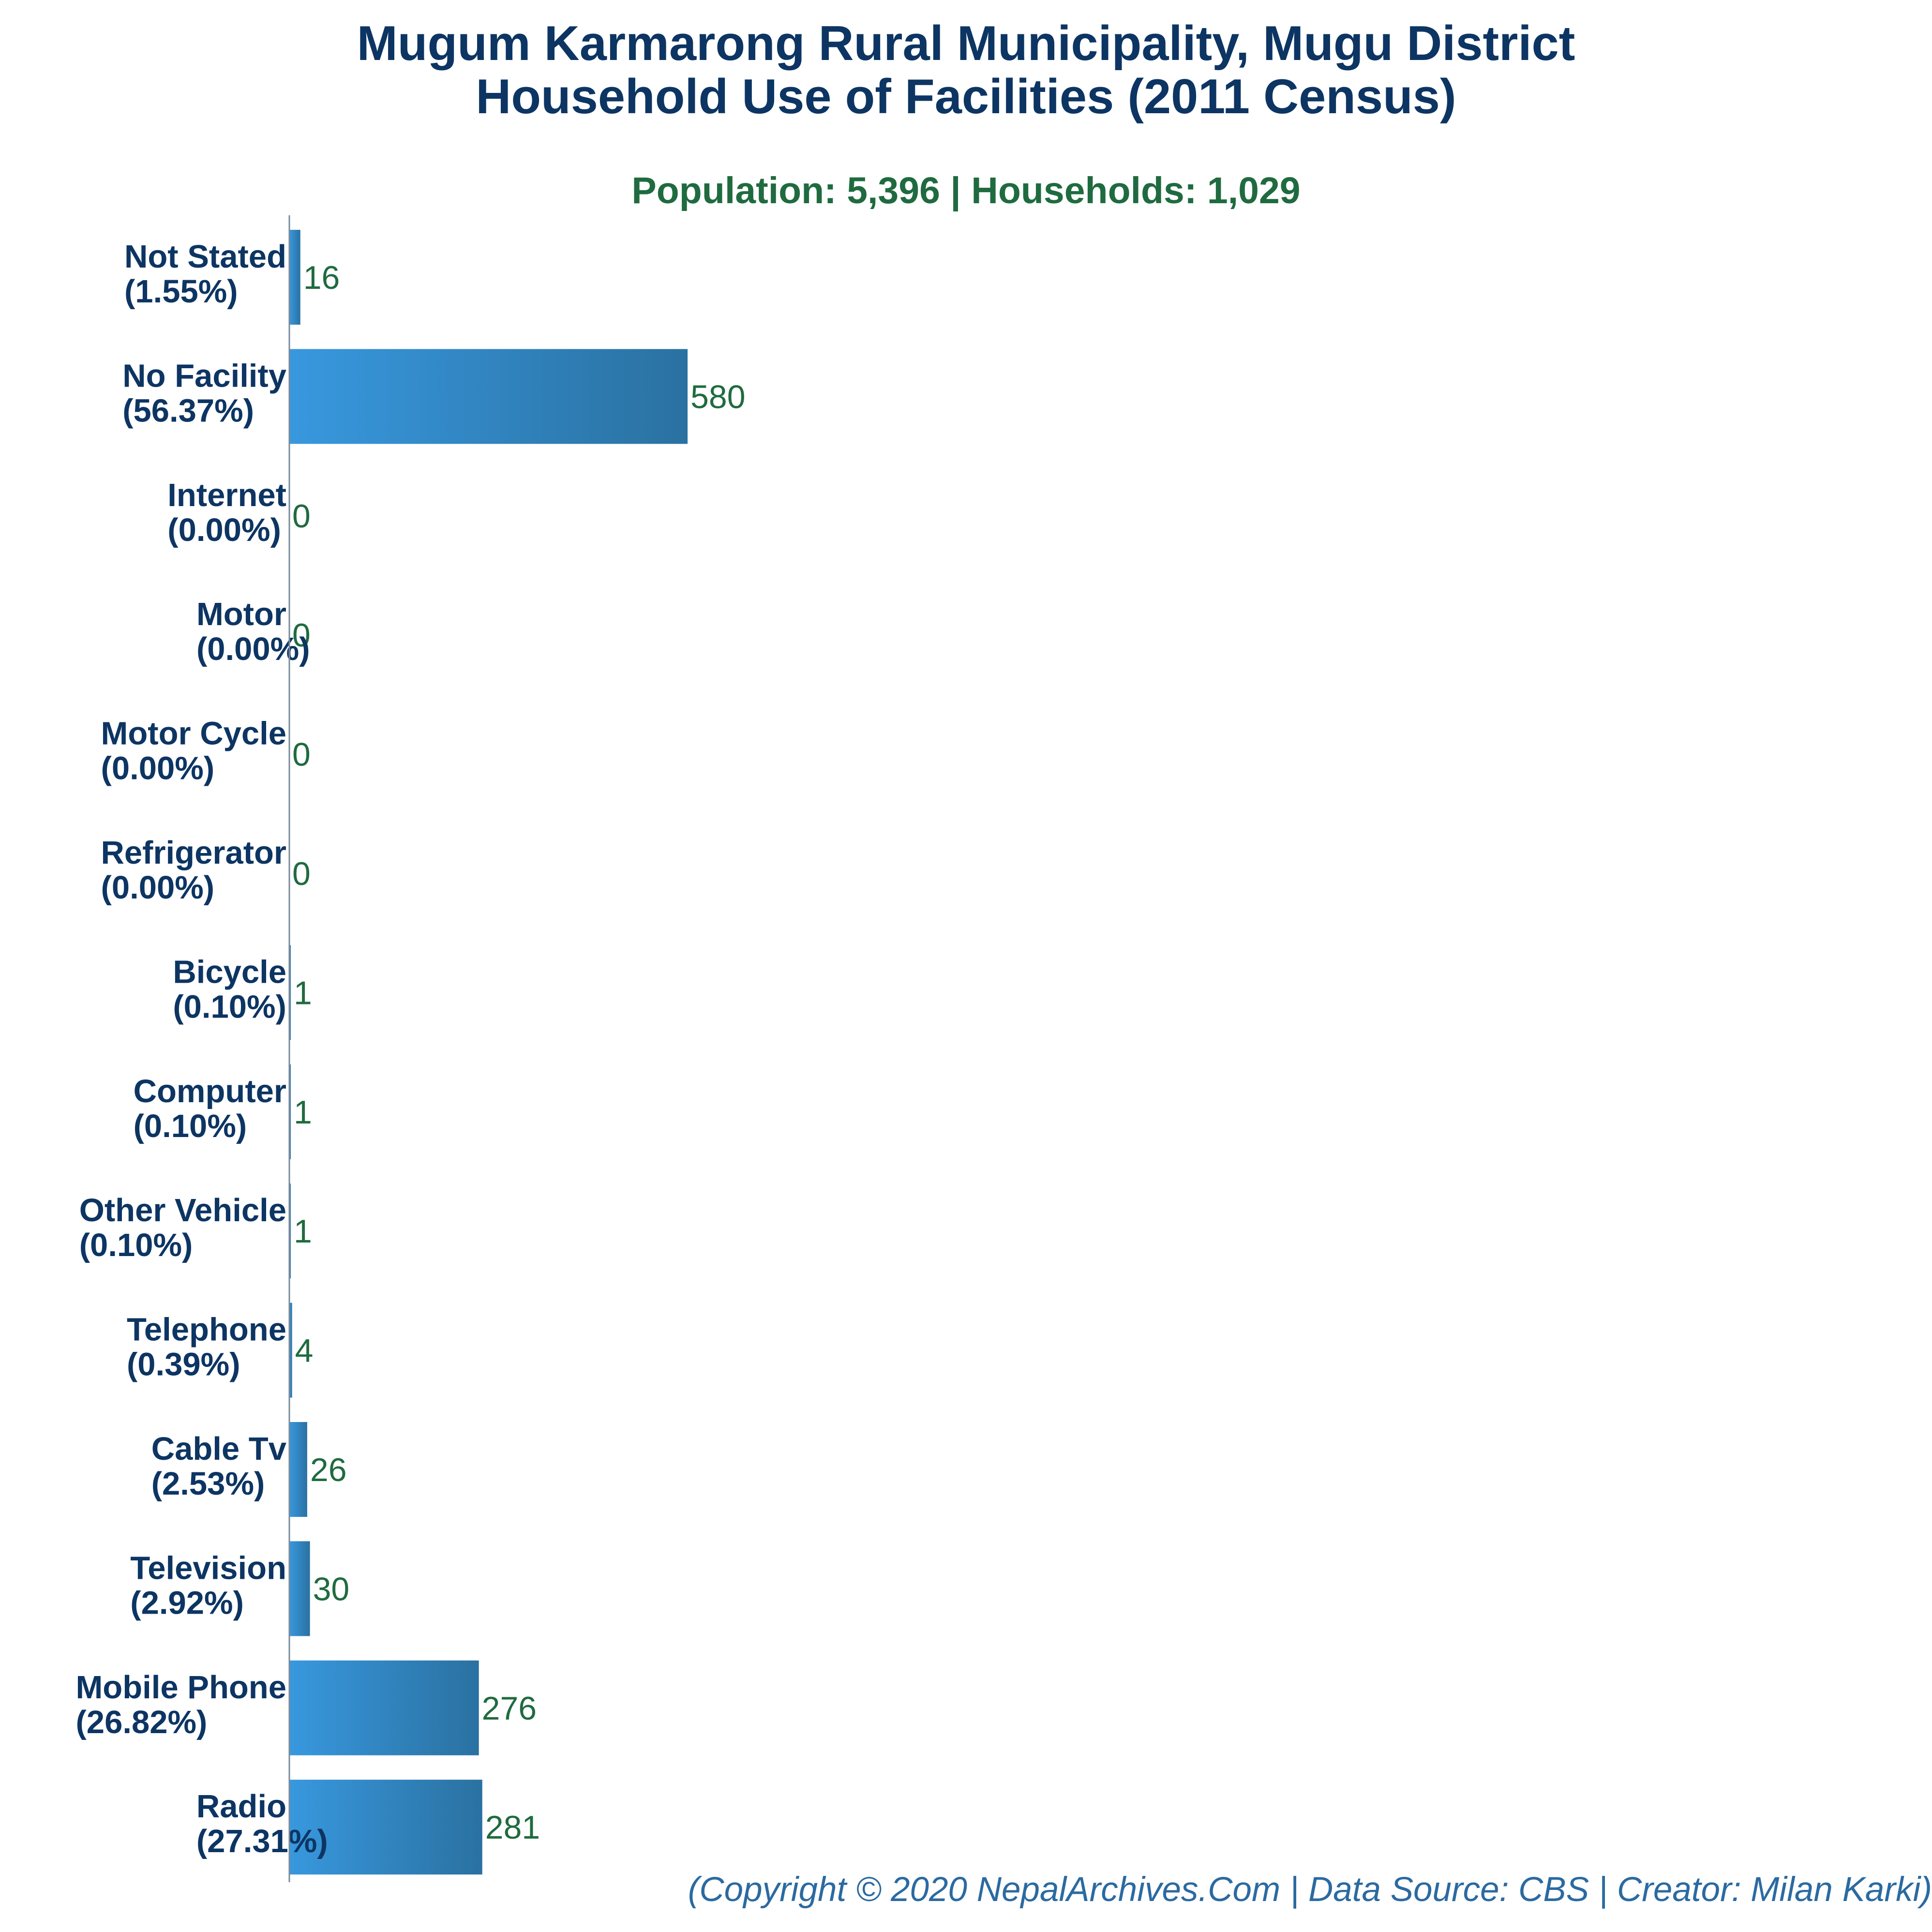 The width and height of the screenshot is (1932, 1932). What do you see at coordinates (304, 1351) in the screenshot?
I see `value-label: 4` at bounding box center [304, 1351].